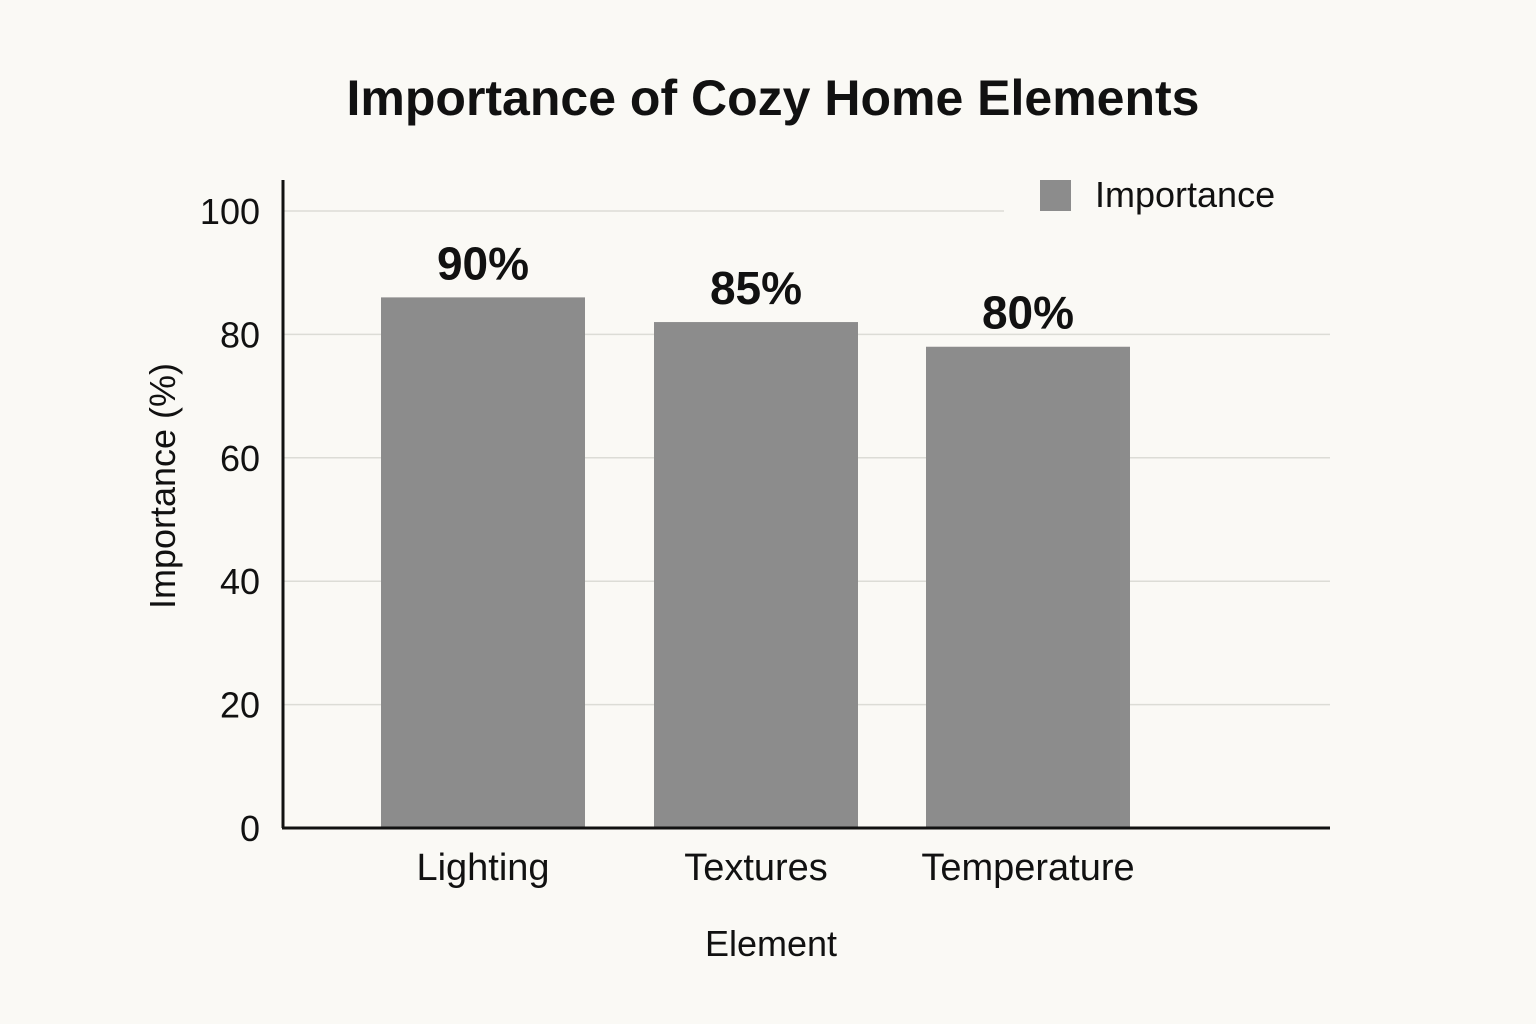 The height and width of the screenshot is (1024, 1536). I want to click on y-tick-label: 60, so click(240, 458).